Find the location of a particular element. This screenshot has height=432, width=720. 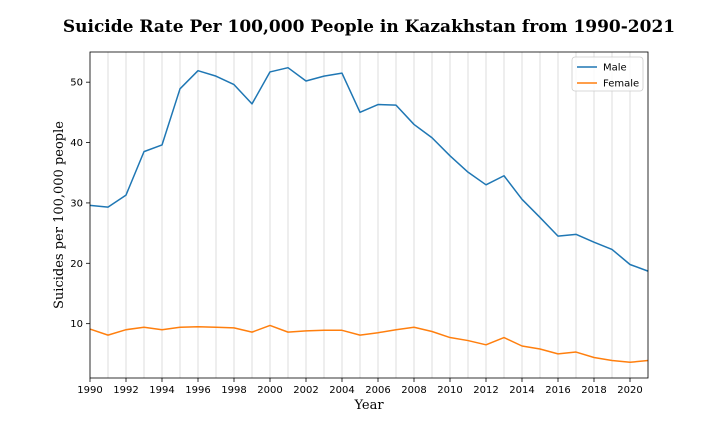

y-axis-ticks: 10 20 30 40 50 is located at coordinates (80, 204).